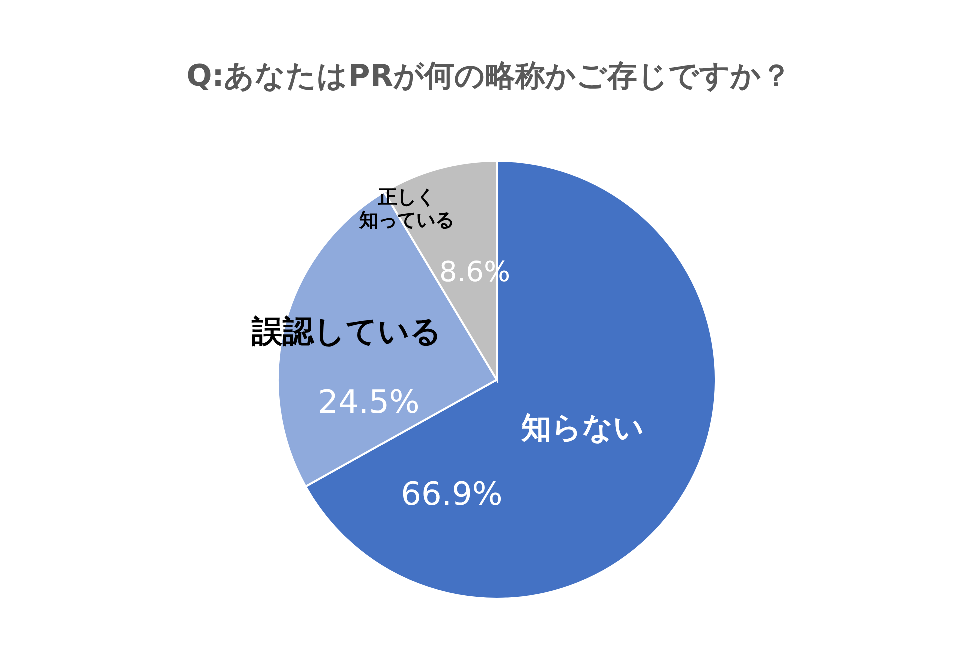 This screenshot has height=669, width=978. What do you see at coordinates (582, 428) in the screenshot?
I see `slice-label: 知らない` at bounding box center [582, 428].